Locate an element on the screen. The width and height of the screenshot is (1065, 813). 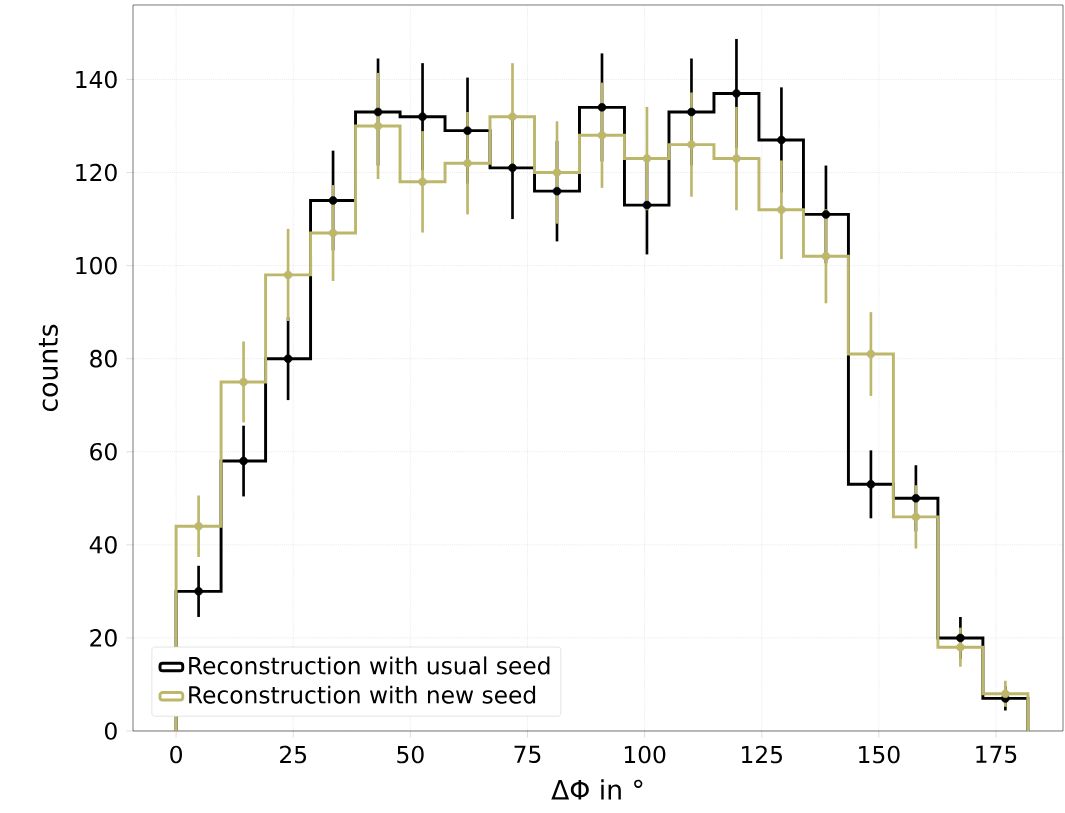
x-axis-title: ΔΦ in ° is located at coordinates (597, 789).